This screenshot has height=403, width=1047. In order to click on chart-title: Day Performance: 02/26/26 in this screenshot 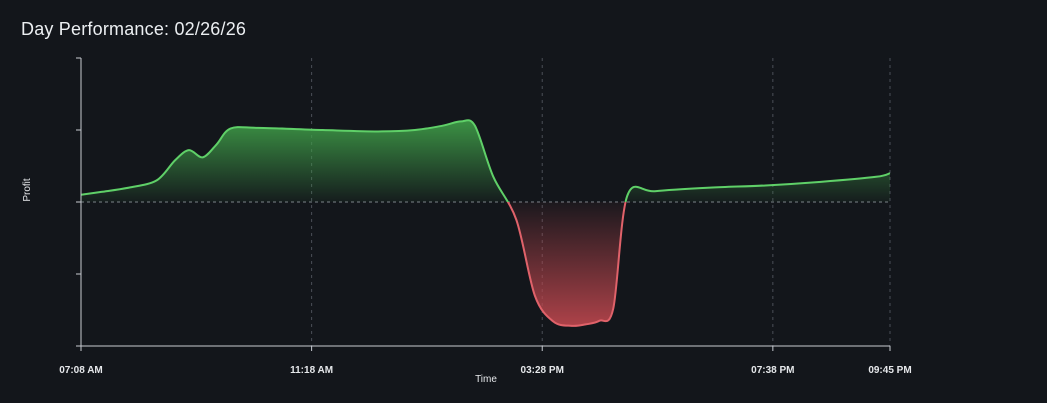, I will do `click(134, 29)`.